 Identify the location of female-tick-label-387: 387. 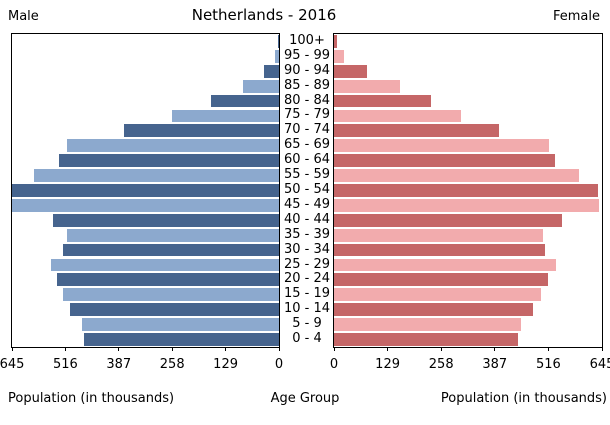
(495, 364).